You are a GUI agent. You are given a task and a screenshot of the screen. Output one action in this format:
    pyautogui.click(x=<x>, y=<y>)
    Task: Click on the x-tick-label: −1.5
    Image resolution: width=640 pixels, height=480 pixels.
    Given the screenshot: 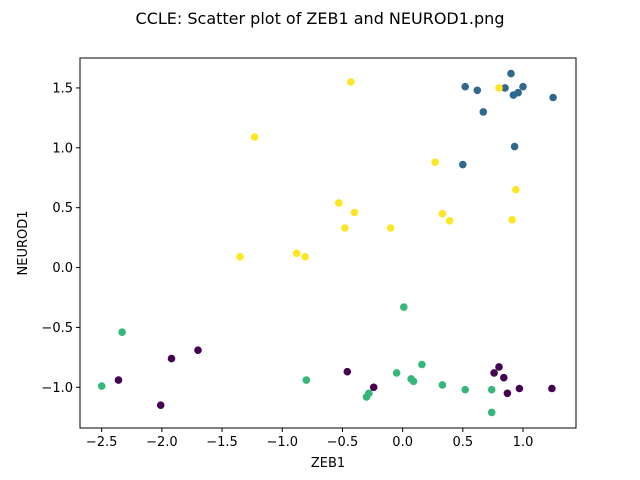 What is the action you would take?
    pyautogui.click(x=222, y=442)
    